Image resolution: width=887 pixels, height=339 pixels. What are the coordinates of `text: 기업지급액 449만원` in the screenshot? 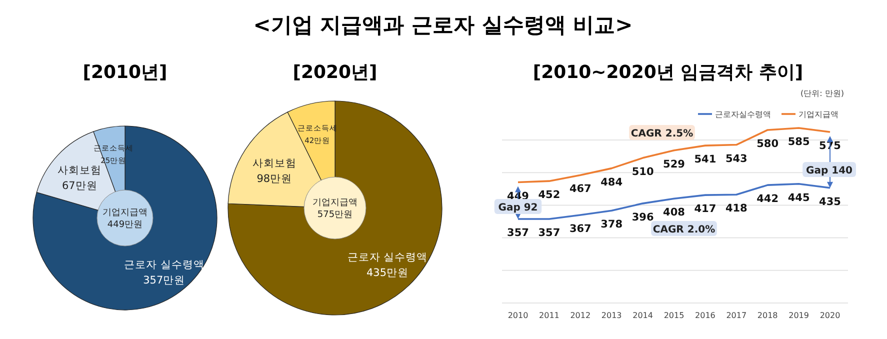 It's located at (125, 219).